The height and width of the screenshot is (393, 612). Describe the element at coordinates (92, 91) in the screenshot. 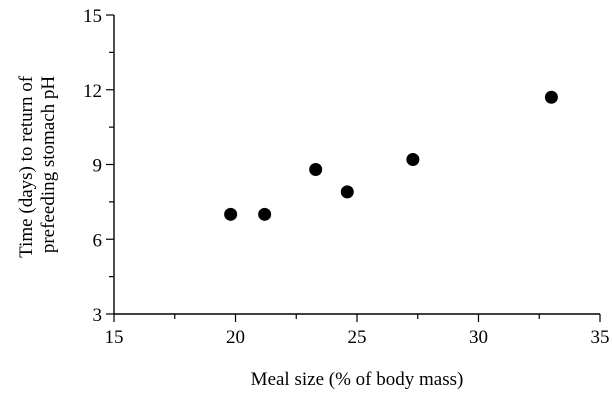

I see `y-tick-label: 12` at that location.